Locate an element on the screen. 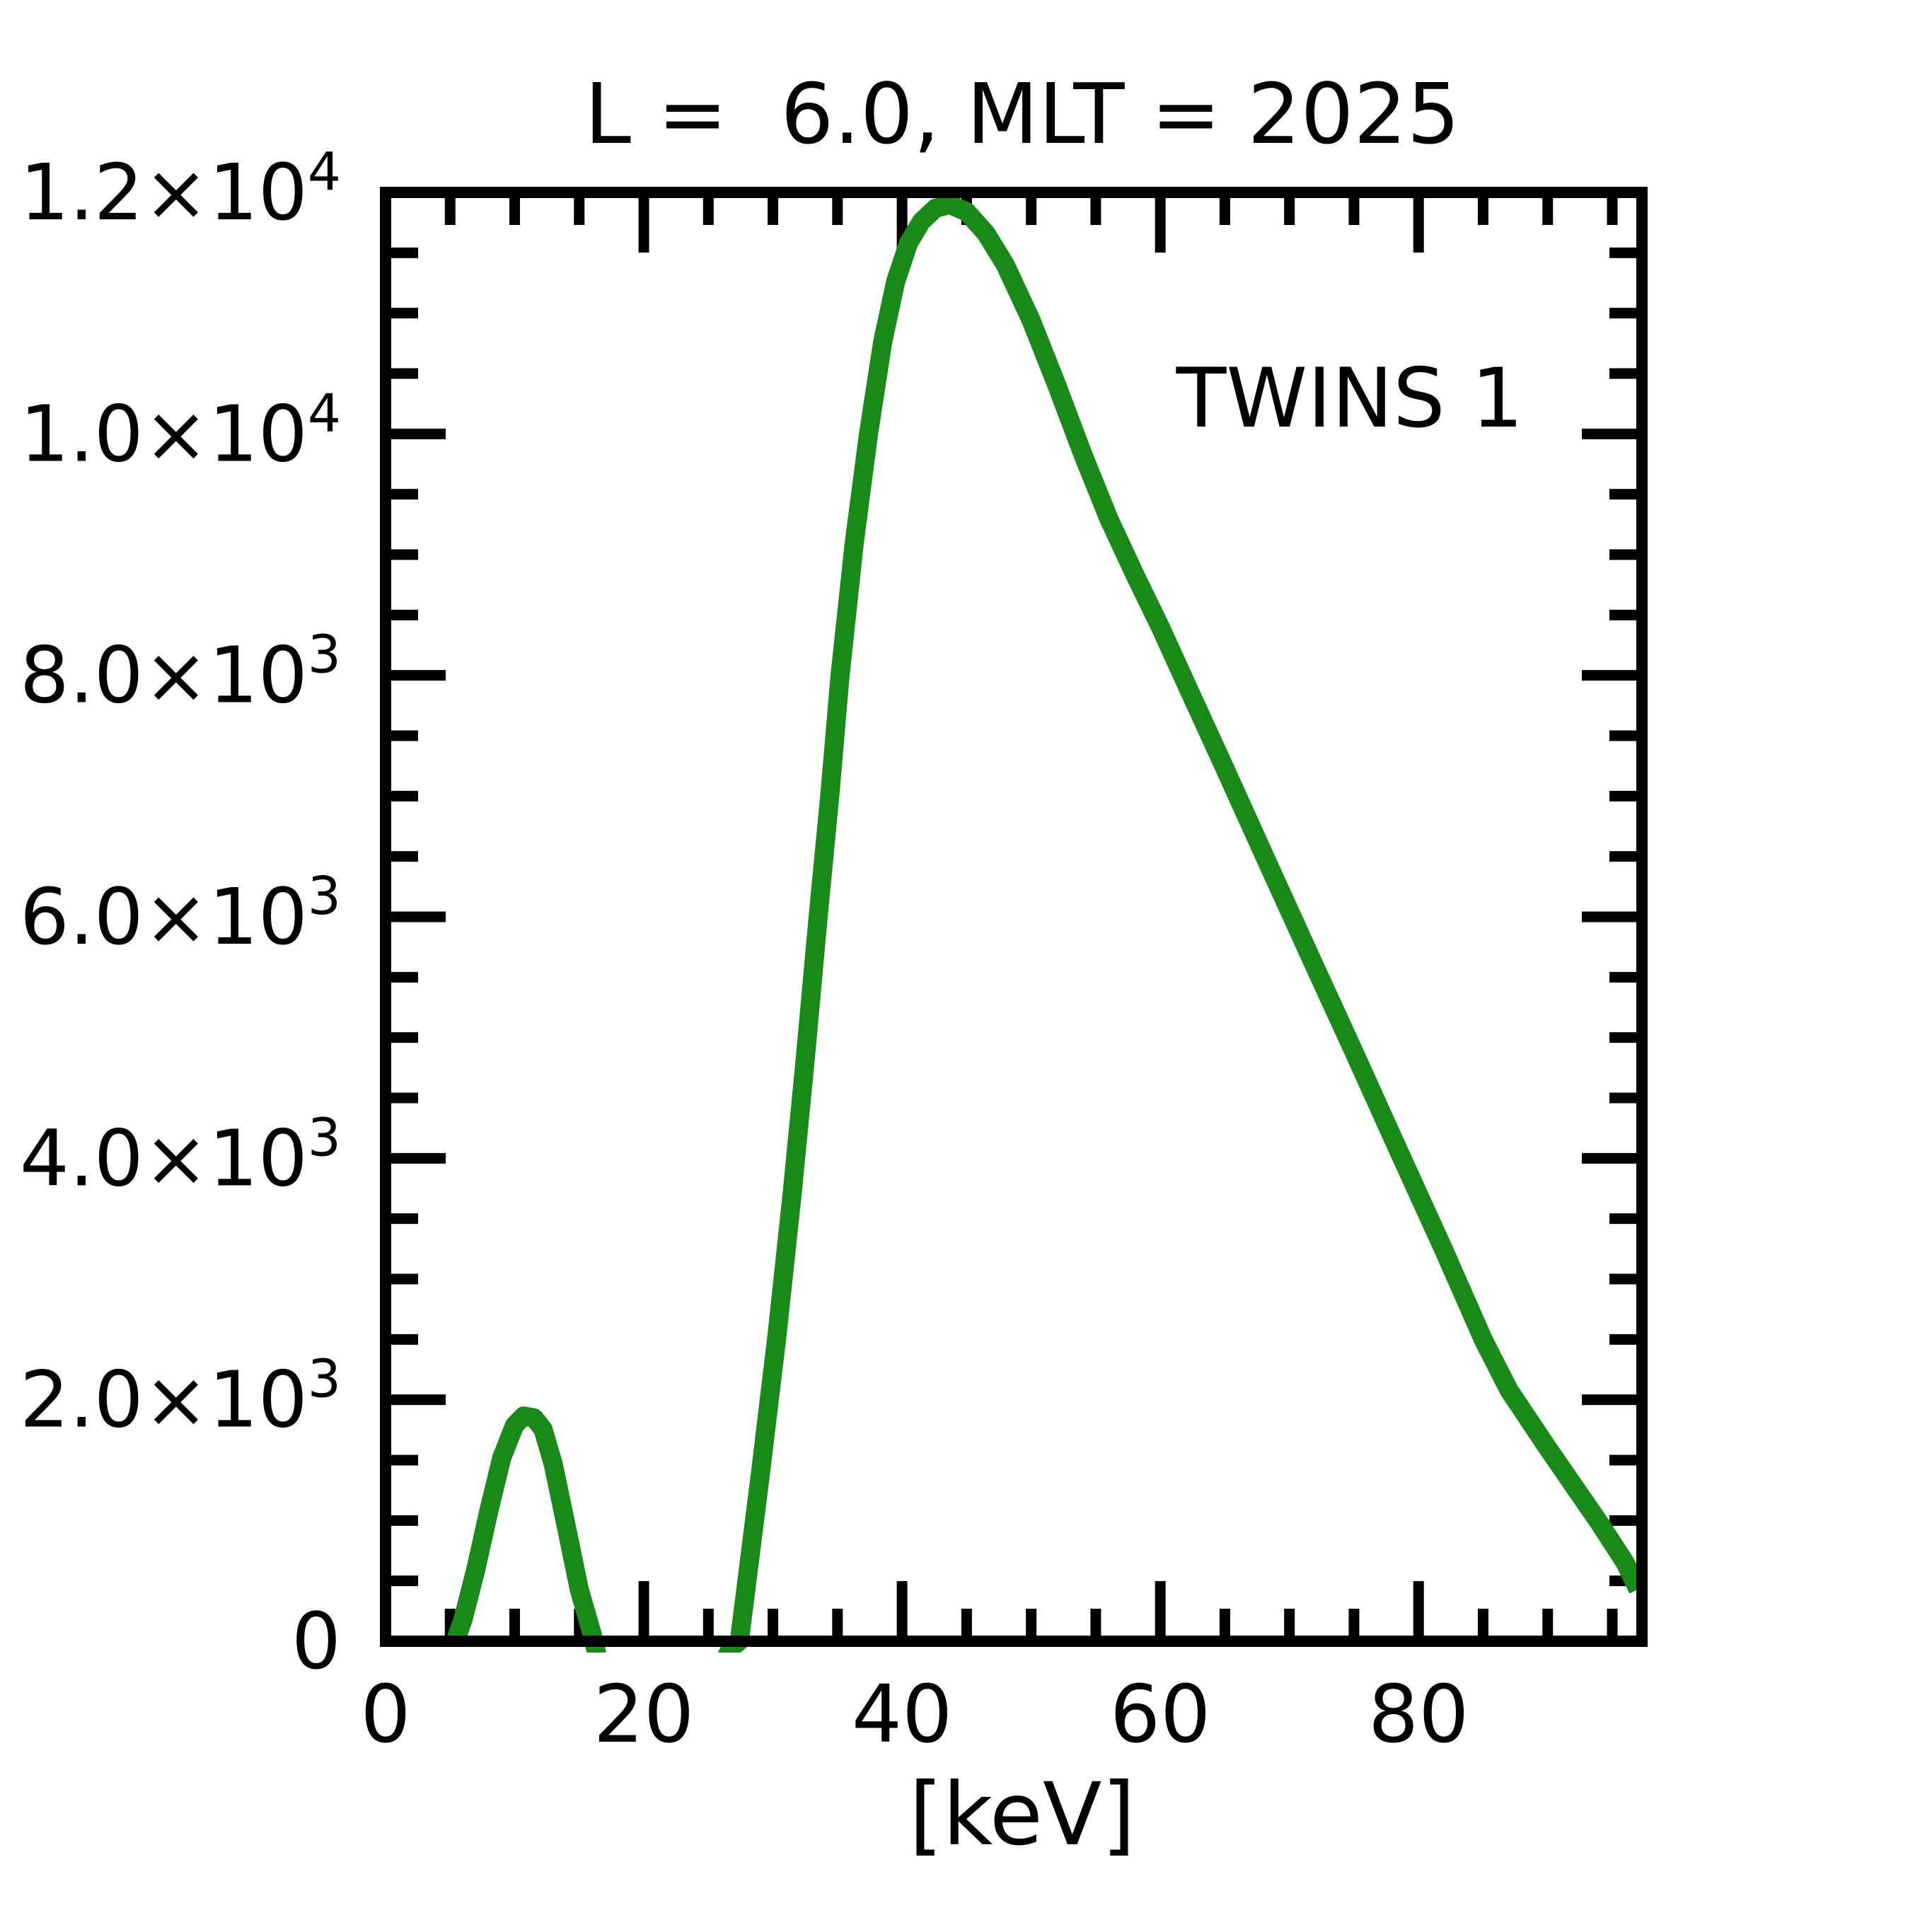 The height and width of the screenshot is (1932, 1932). x-tick-label: 40 is located at coordinates (902, 1715).